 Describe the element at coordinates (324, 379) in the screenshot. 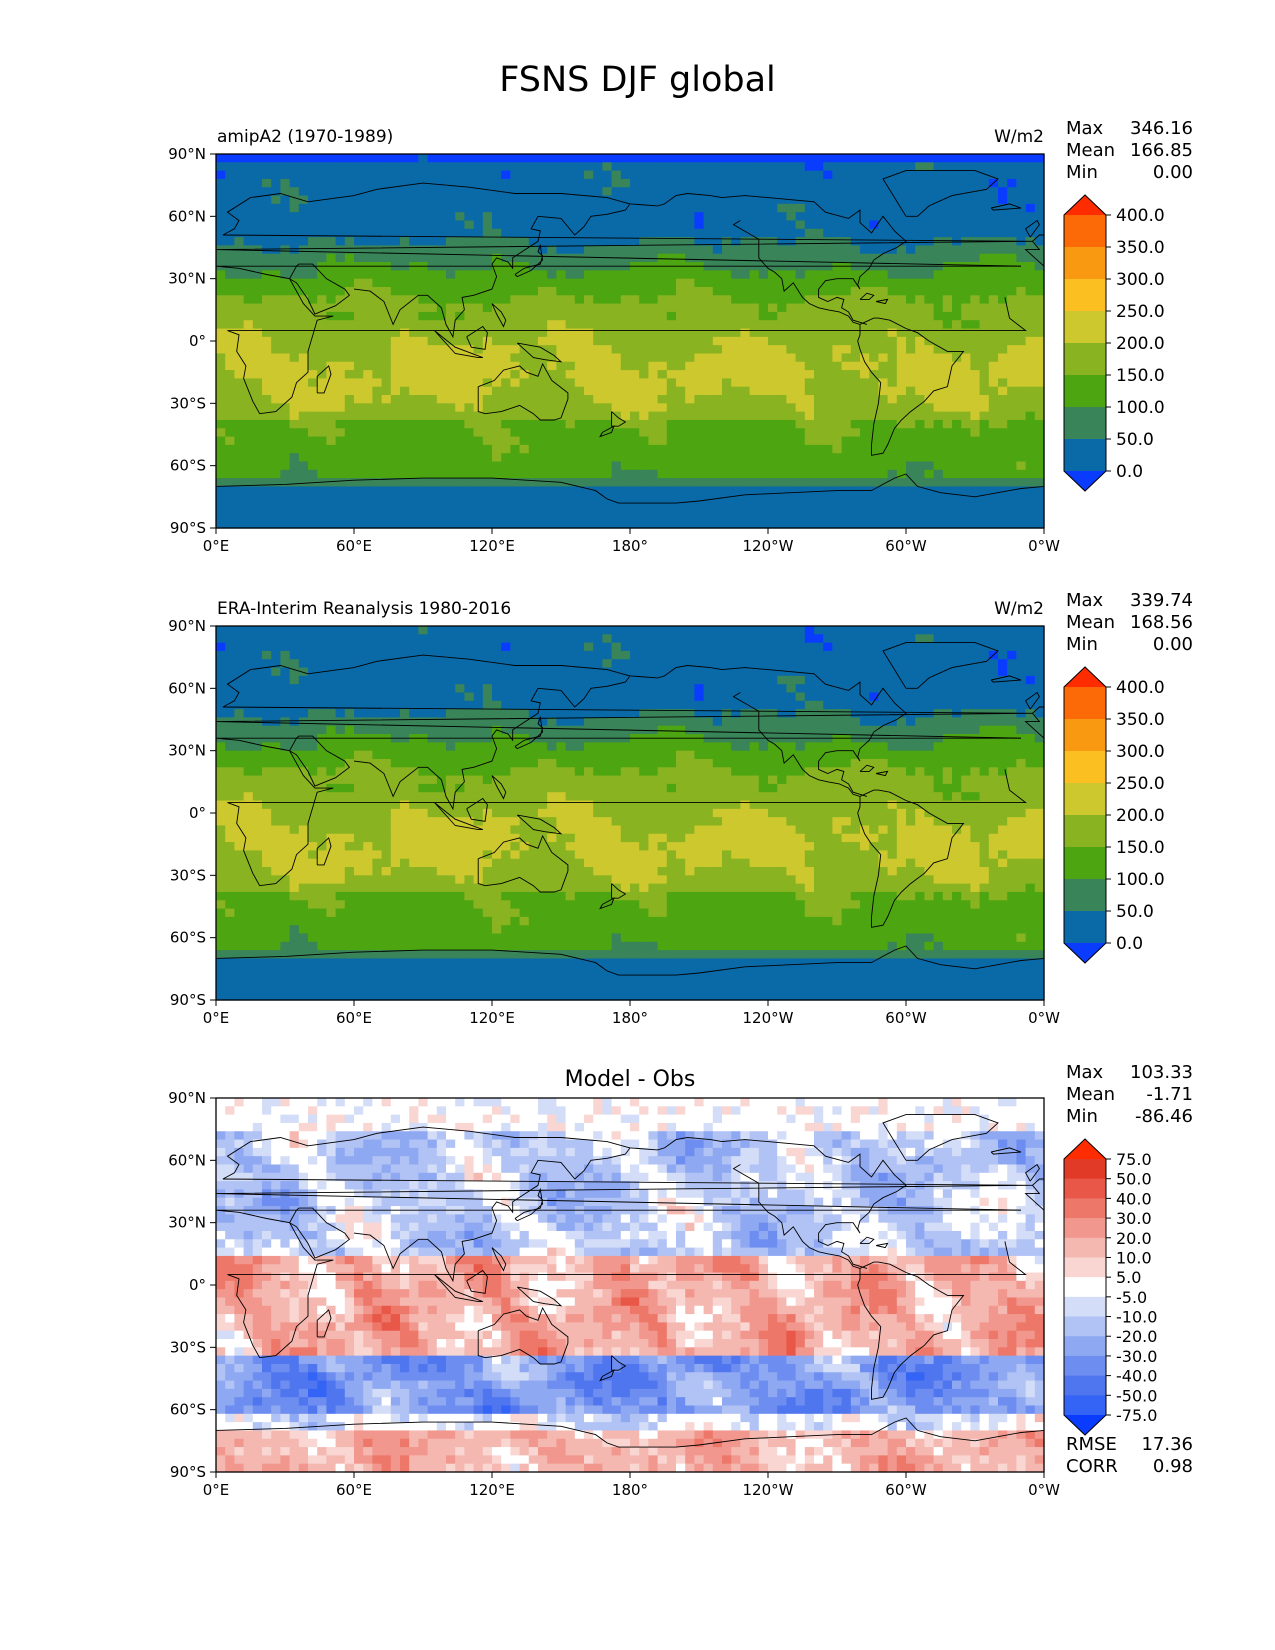

I see `coastline` at that location.